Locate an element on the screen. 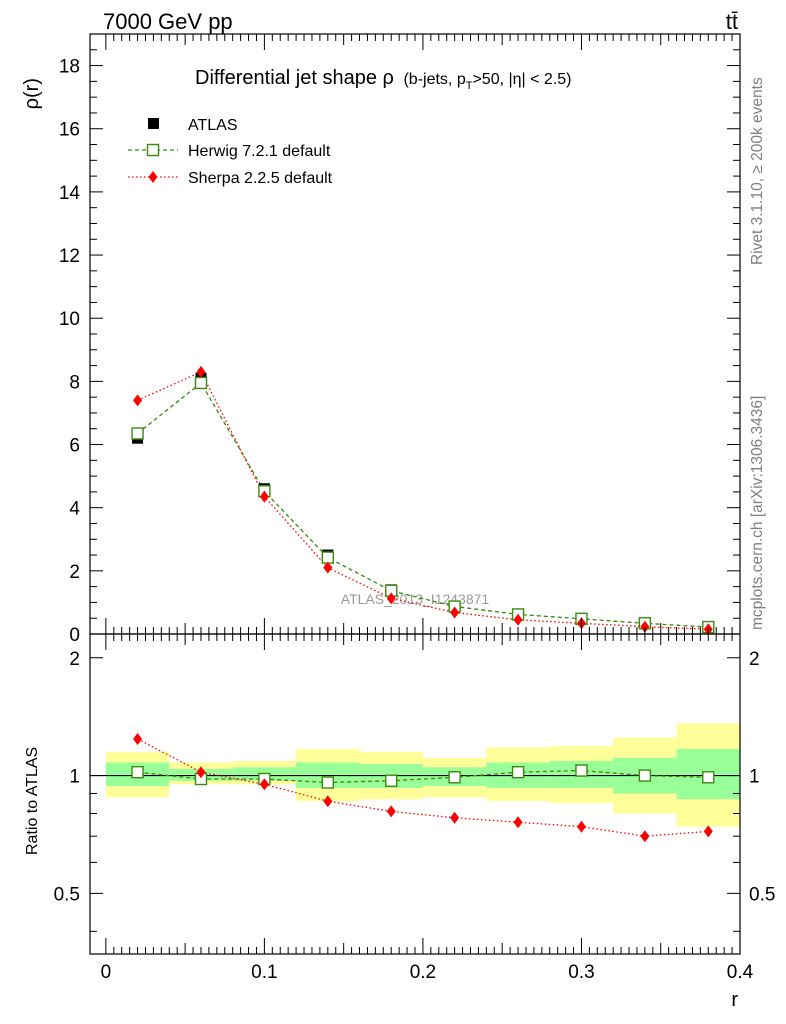 This screenshot has width=786, height=1024. main-y-tick-label: 18 is located at coordinates (69, 67).